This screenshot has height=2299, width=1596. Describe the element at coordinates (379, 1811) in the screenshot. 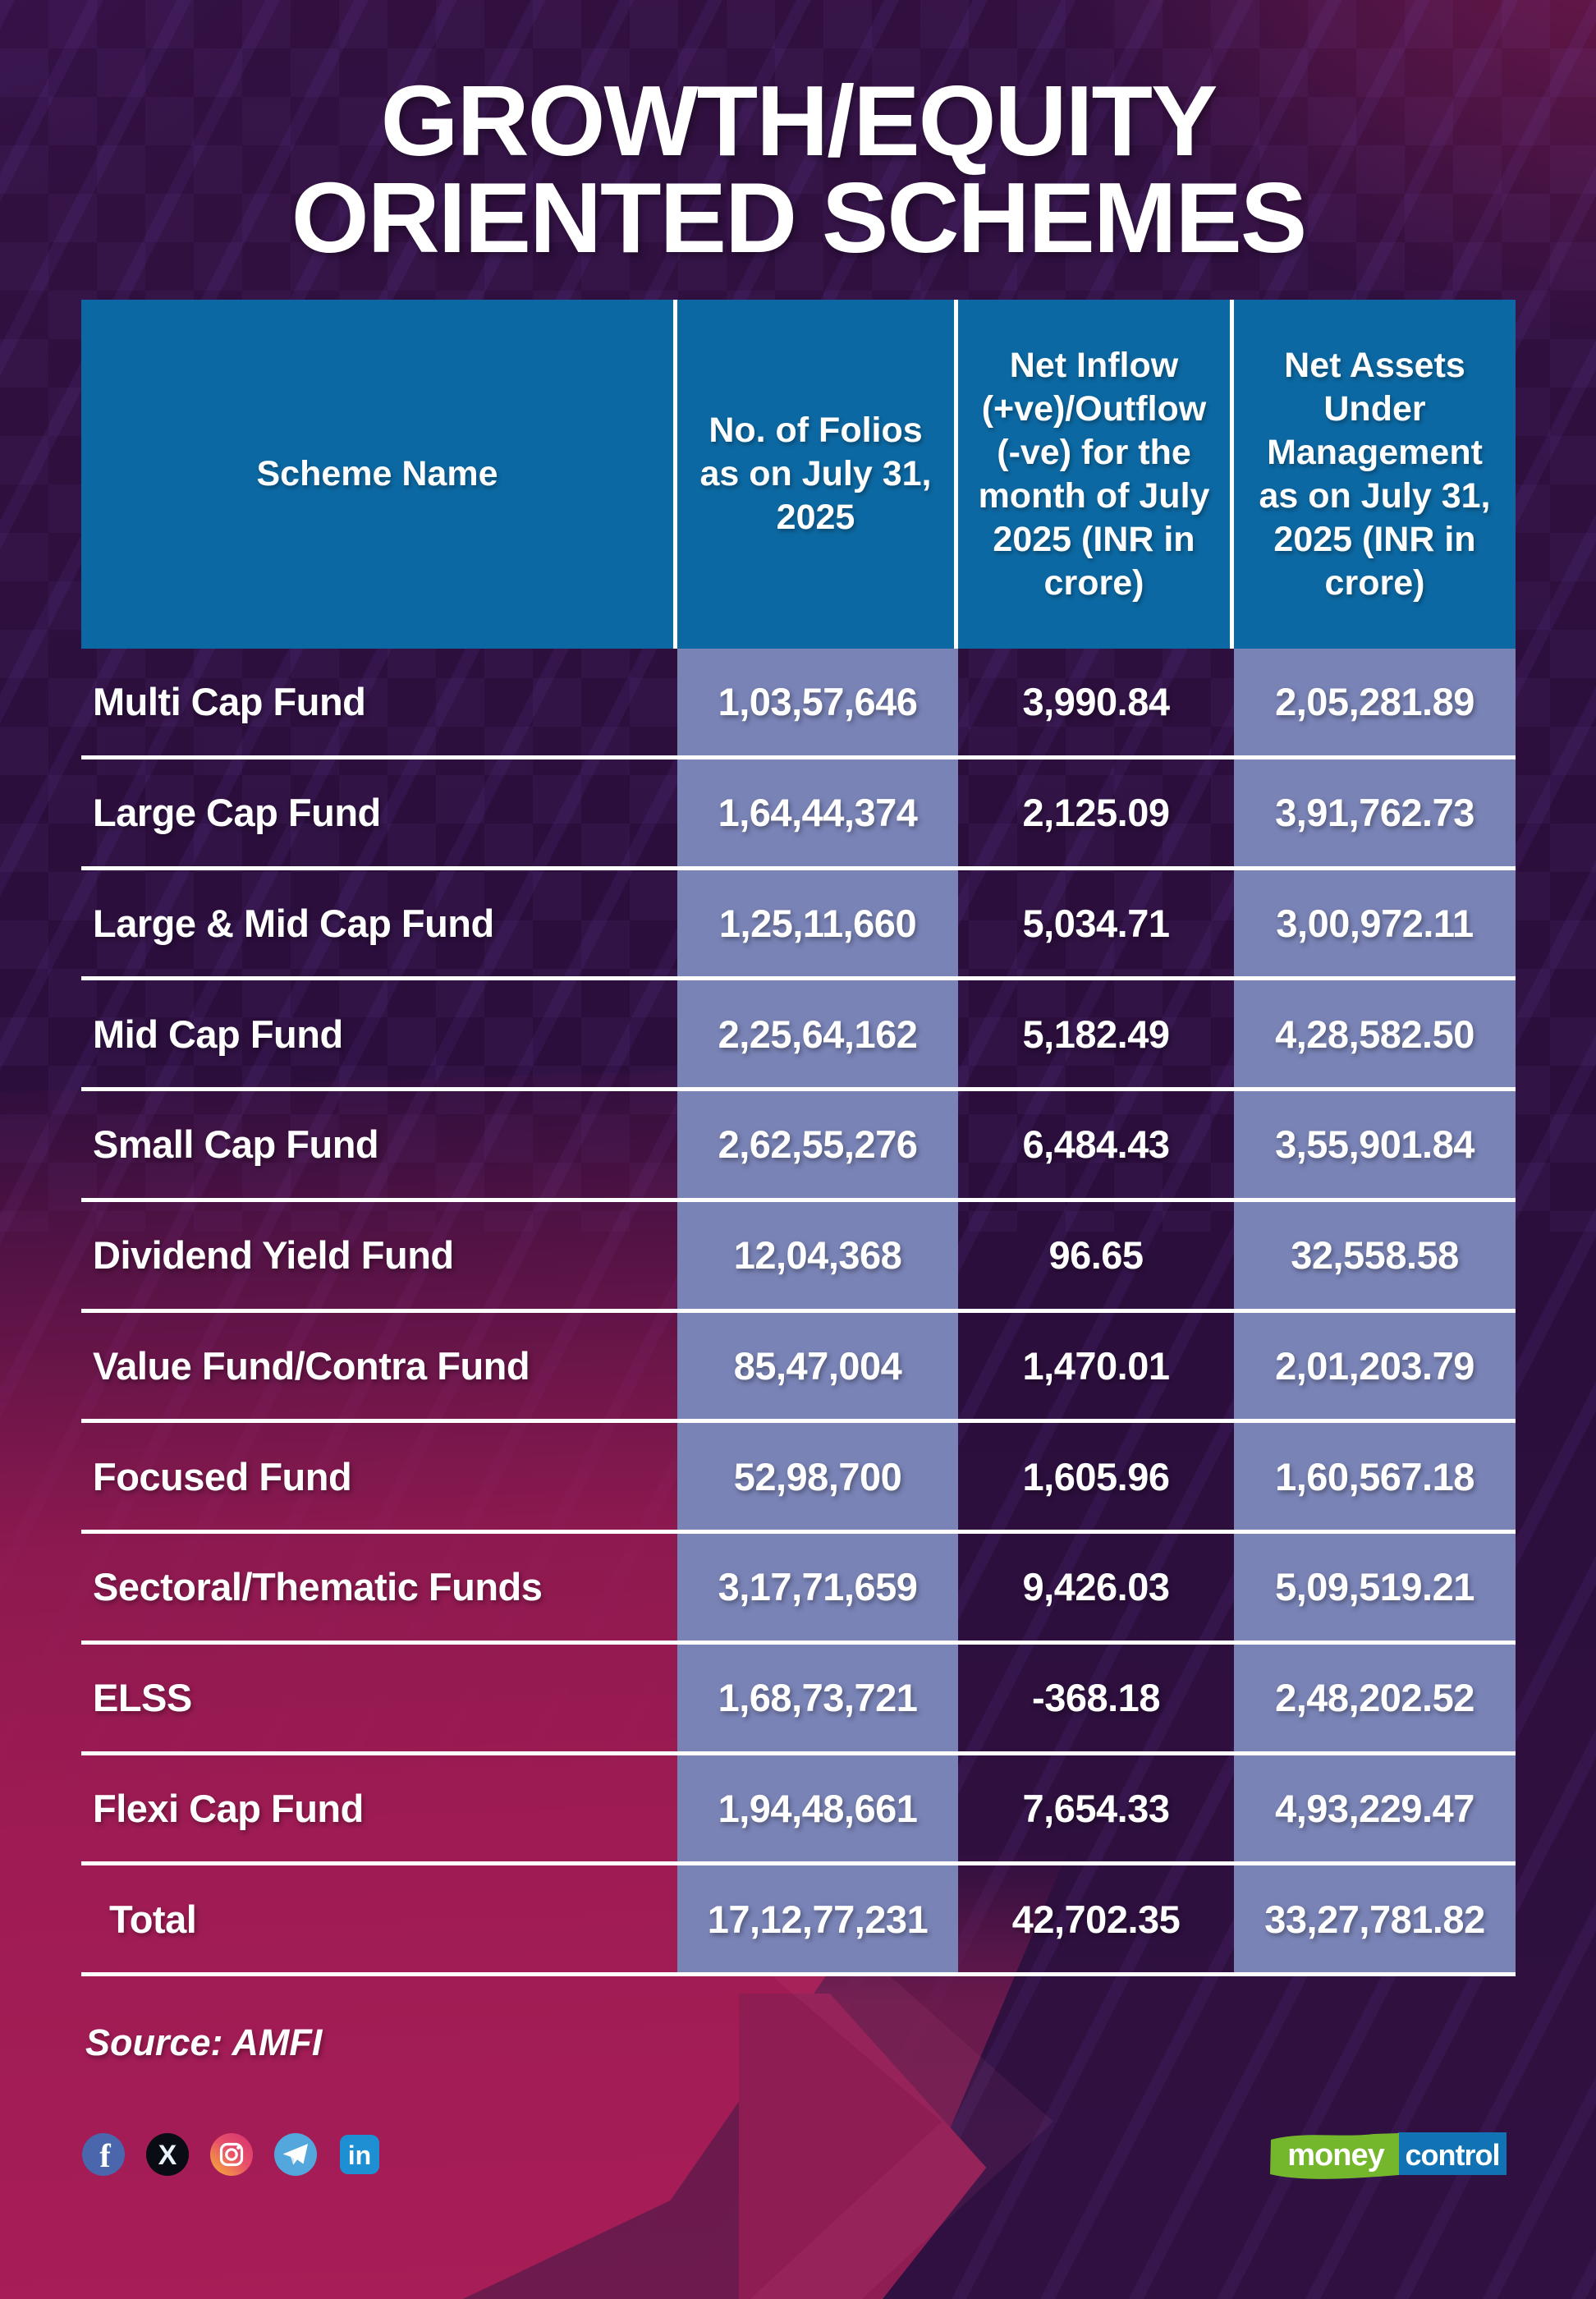

I see `scheme-name-cell: Flexi Cap Fund` at that location.